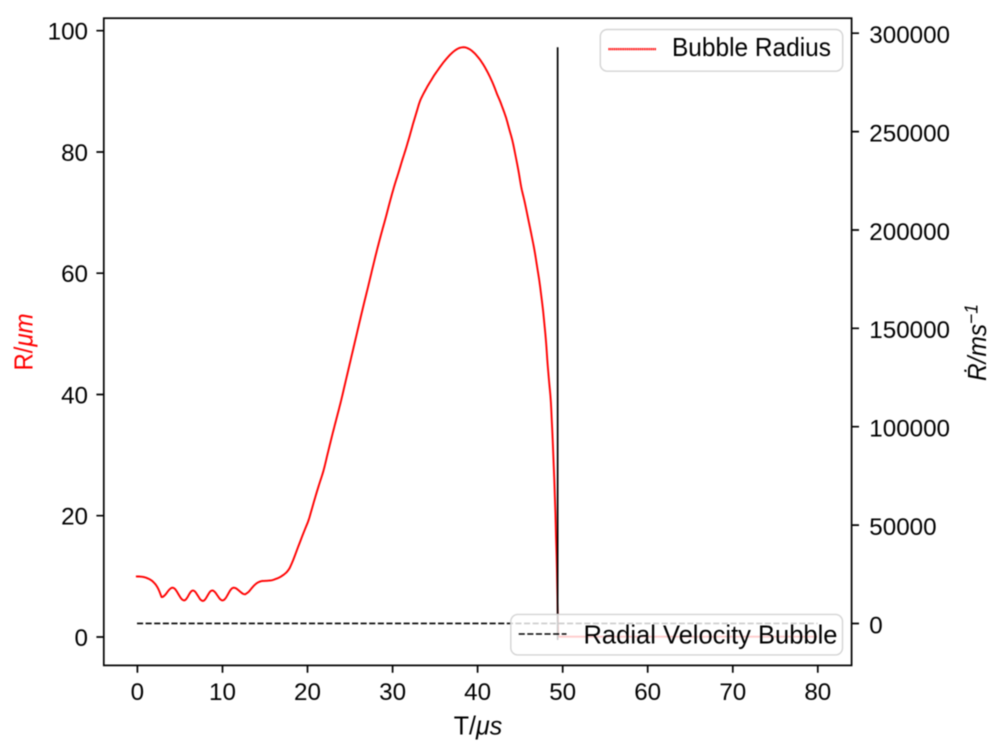 The height and width of the screenshot is (753, 1000). I want to click on svg-text: 250000, so click(909, 133).